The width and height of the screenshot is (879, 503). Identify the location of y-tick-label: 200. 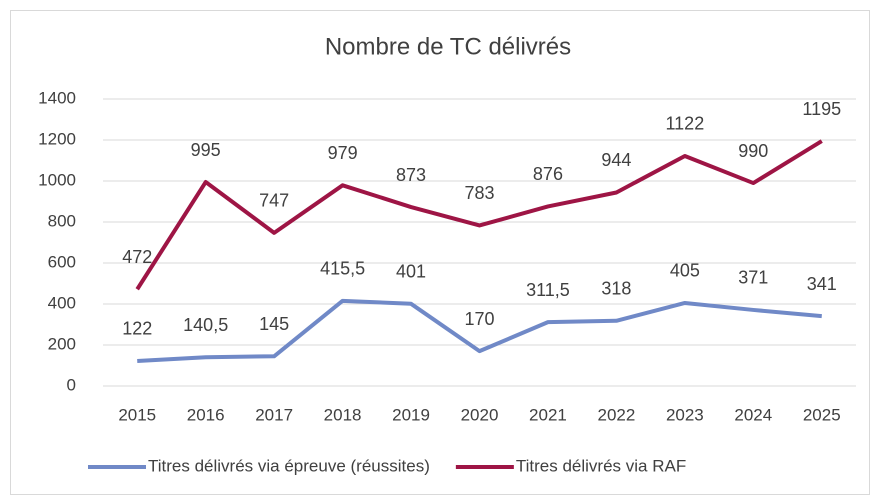
(62, 343).